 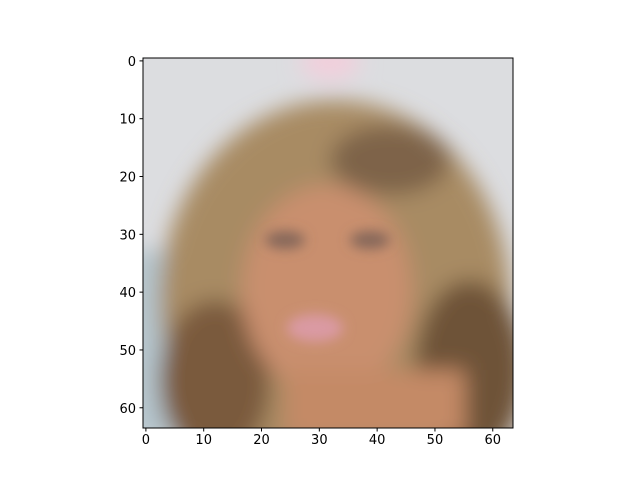 What do you see at coordinates (127, 409) in the screenshot?
I see `y-tick-label: 60` at bounding box center [127, 409].